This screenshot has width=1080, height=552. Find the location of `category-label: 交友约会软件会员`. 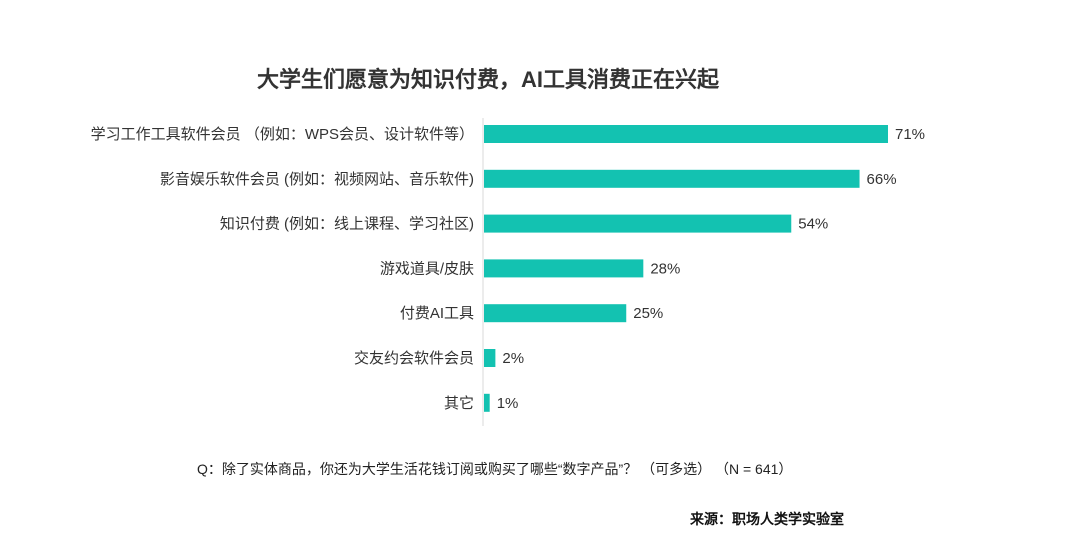

category-label: 交友约会软件会员 is located at coordinates (414, 358).